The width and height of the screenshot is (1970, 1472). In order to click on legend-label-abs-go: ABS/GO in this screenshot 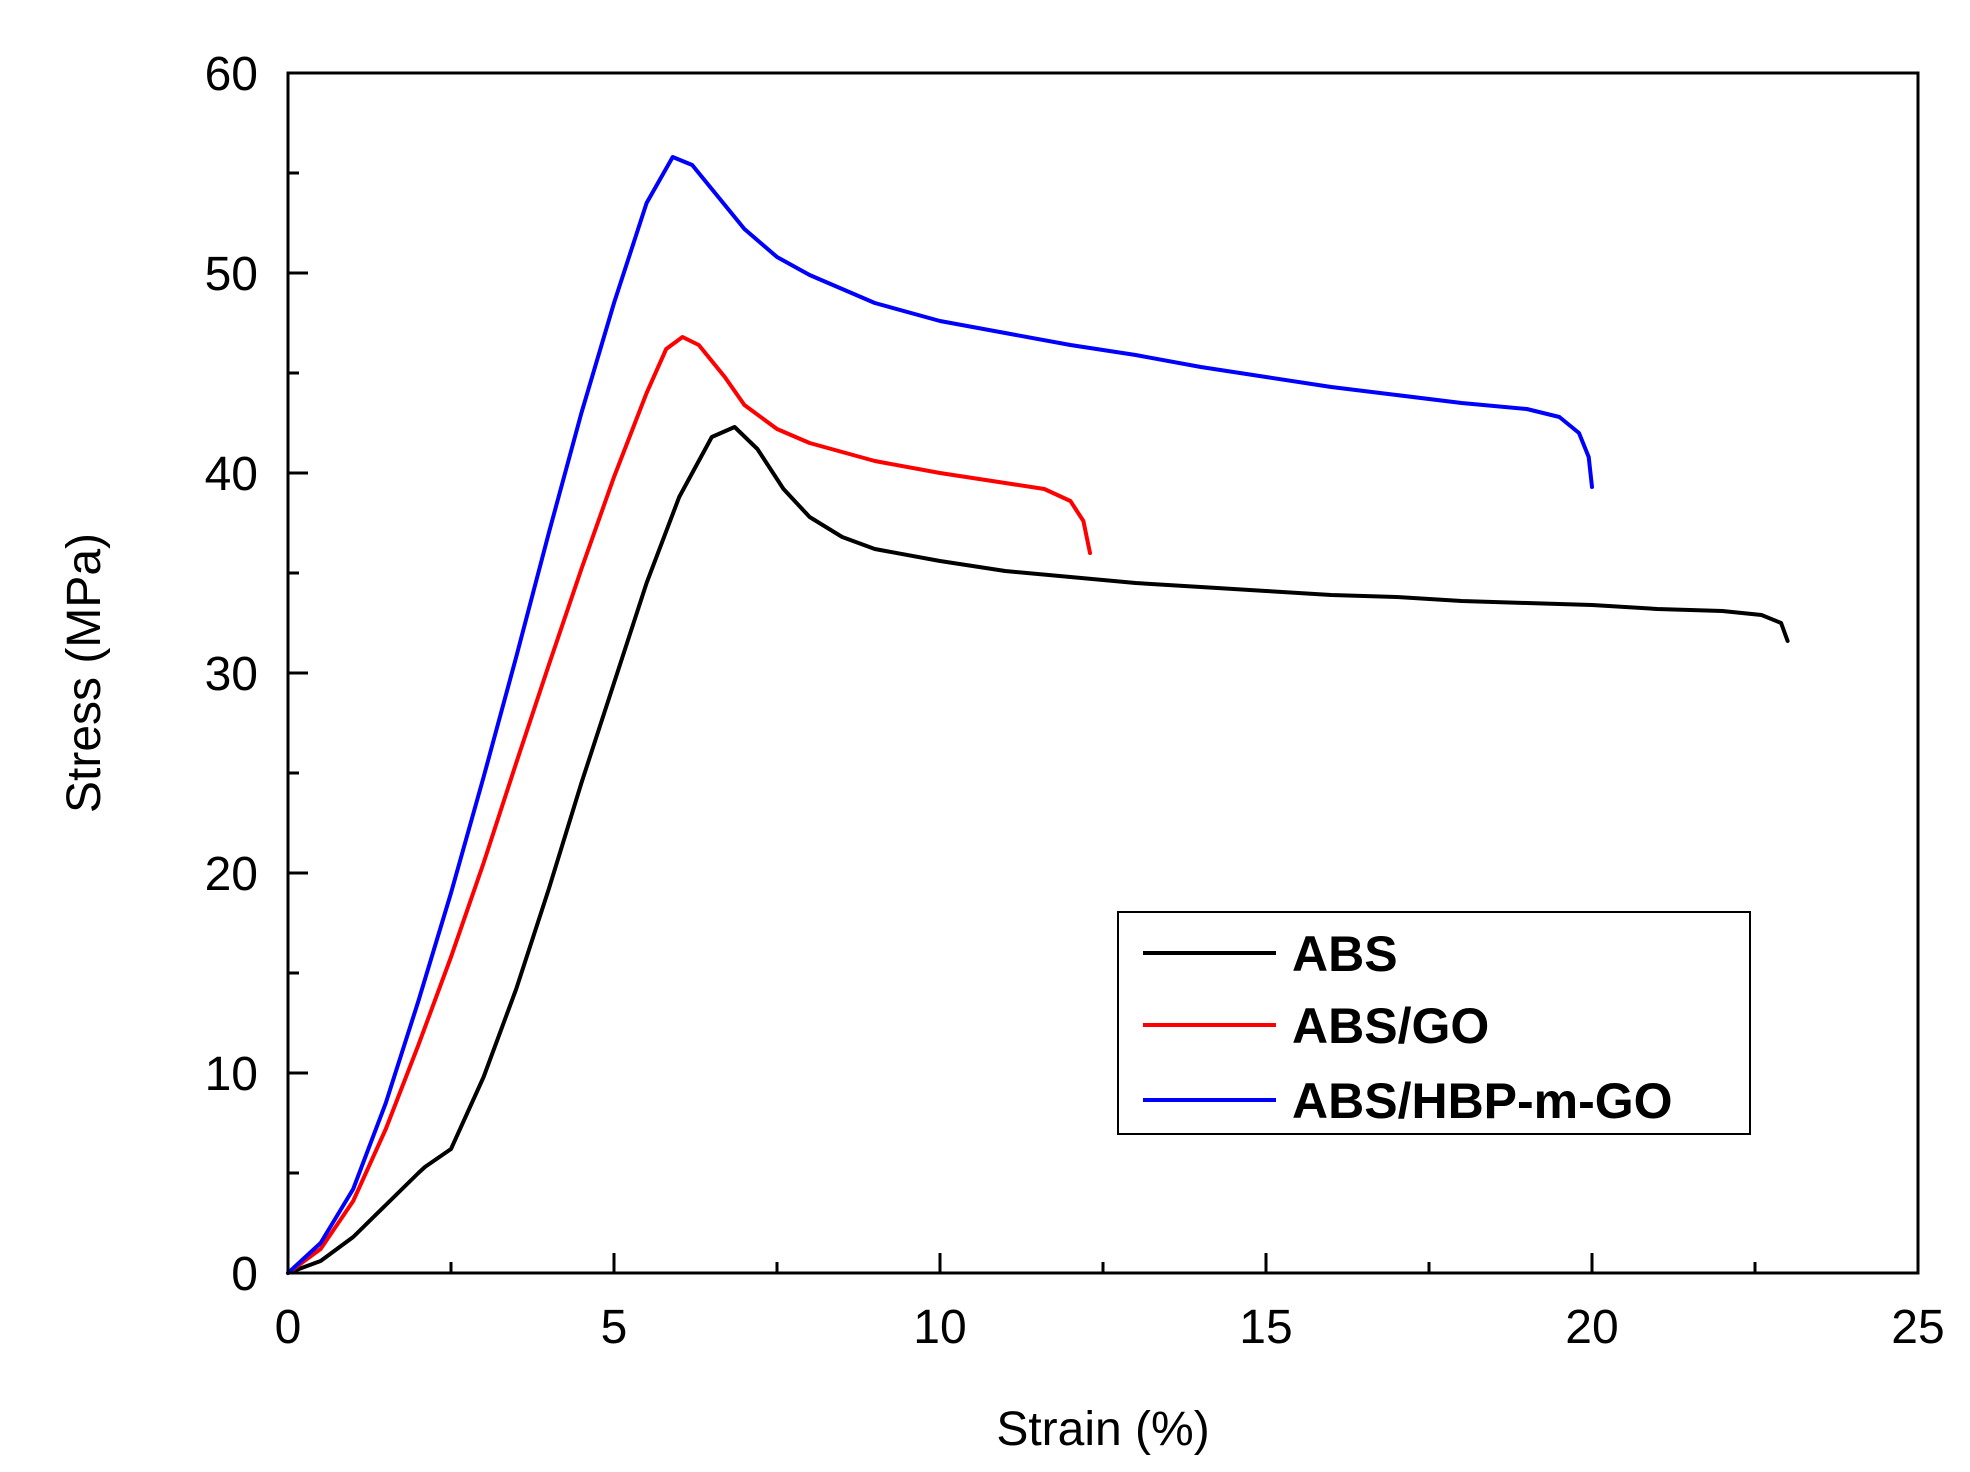, I will do `click(1390, 1026)`.